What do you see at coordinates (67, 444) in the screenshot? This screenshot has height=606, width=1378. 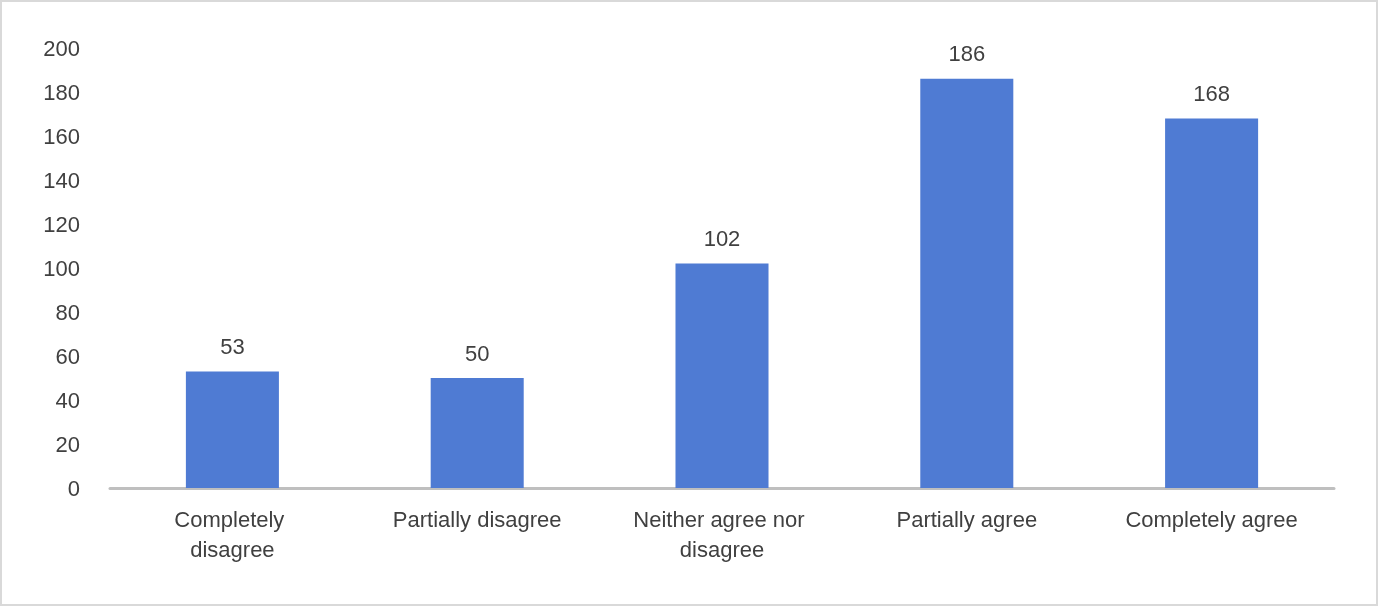 I see `y-tick-label: 20` at bounding box center [67, 444].